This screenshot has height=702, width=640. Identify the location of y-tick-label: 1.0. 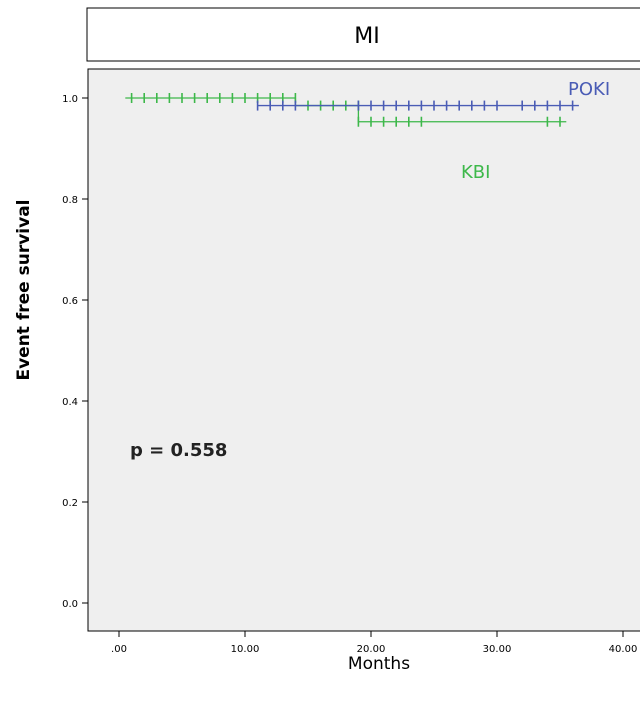
(70, 99).